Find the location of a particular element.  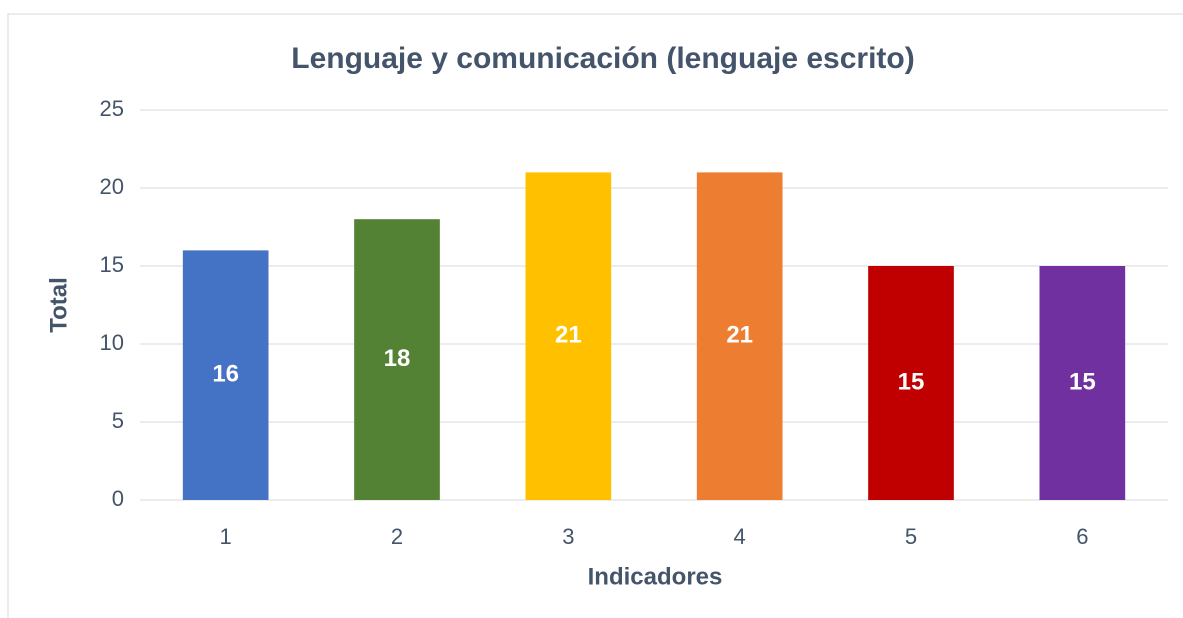

y-tick-label: 10 is located at coordinates (112, 342).